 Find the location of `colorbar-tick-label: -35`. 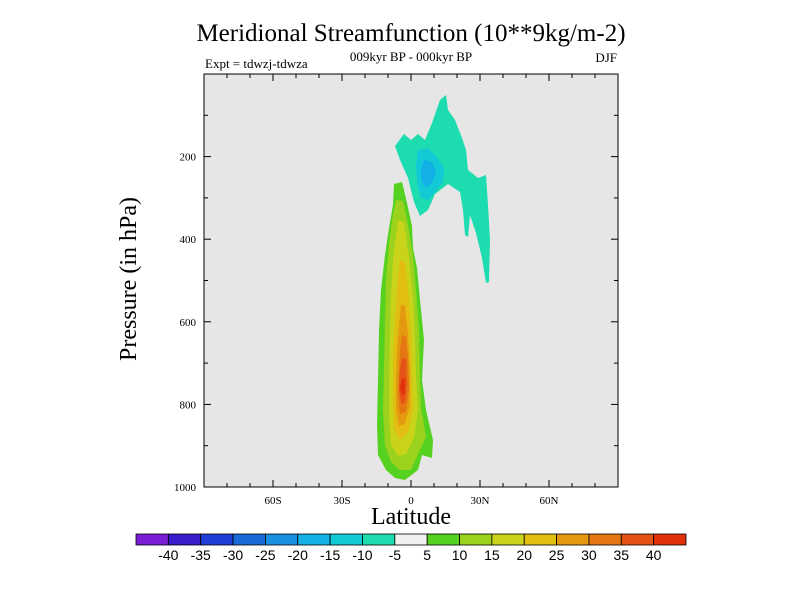

colorbar-tick-label: -35 is located at coordinates (201, 555).